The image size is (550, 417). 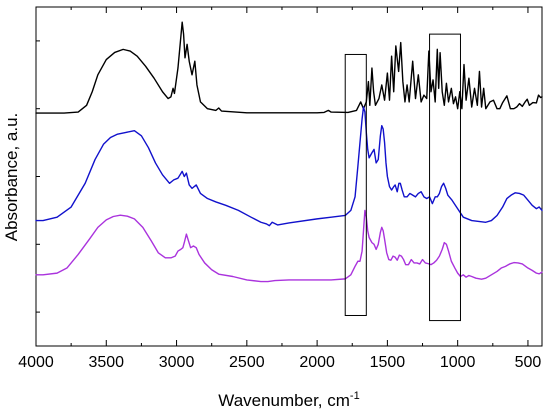 What do you see at coordinates (284, 400) in the screenshot?
I see `x-axis-title-text: Wavenumber, cm` at bounding box center [284, 400].